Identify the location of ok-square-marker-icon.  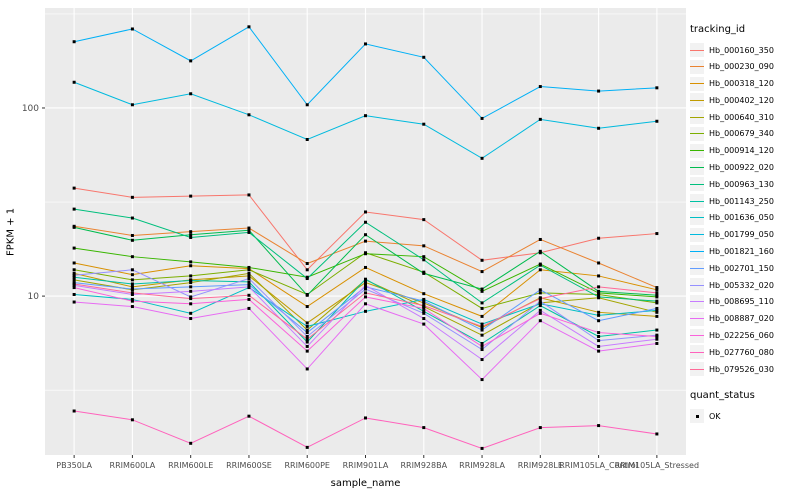
(697, 416).